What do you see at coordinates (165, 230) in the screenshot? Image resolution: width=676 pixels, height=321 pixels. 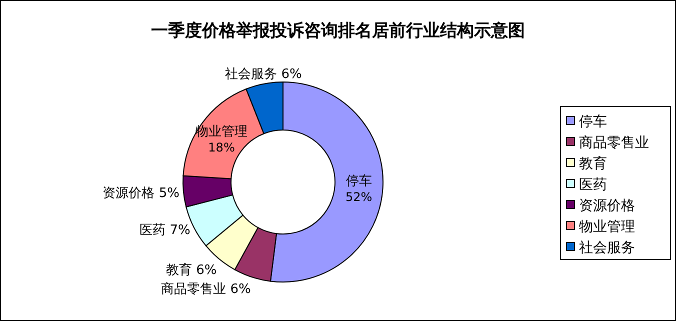 I see `category-label: 医药 7%` at bounding box center [165, 230].